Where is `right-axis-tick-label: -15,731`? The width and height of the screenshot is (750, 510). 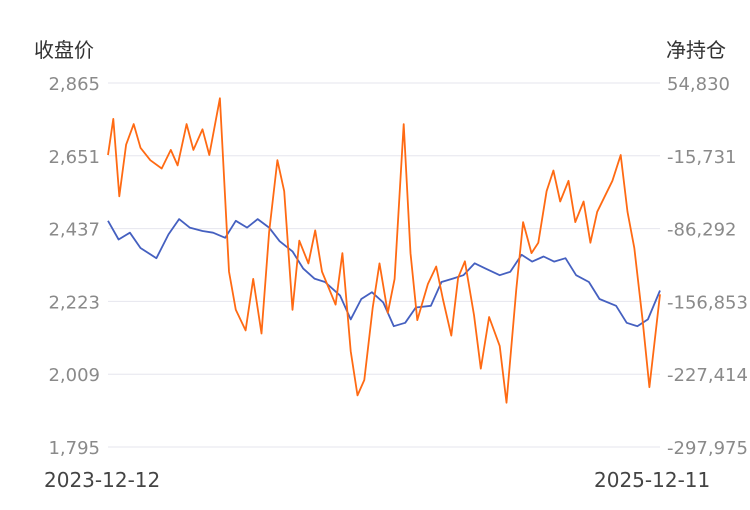
right-axis-tick-label: -15,731 is located at coordinates (701, 157).